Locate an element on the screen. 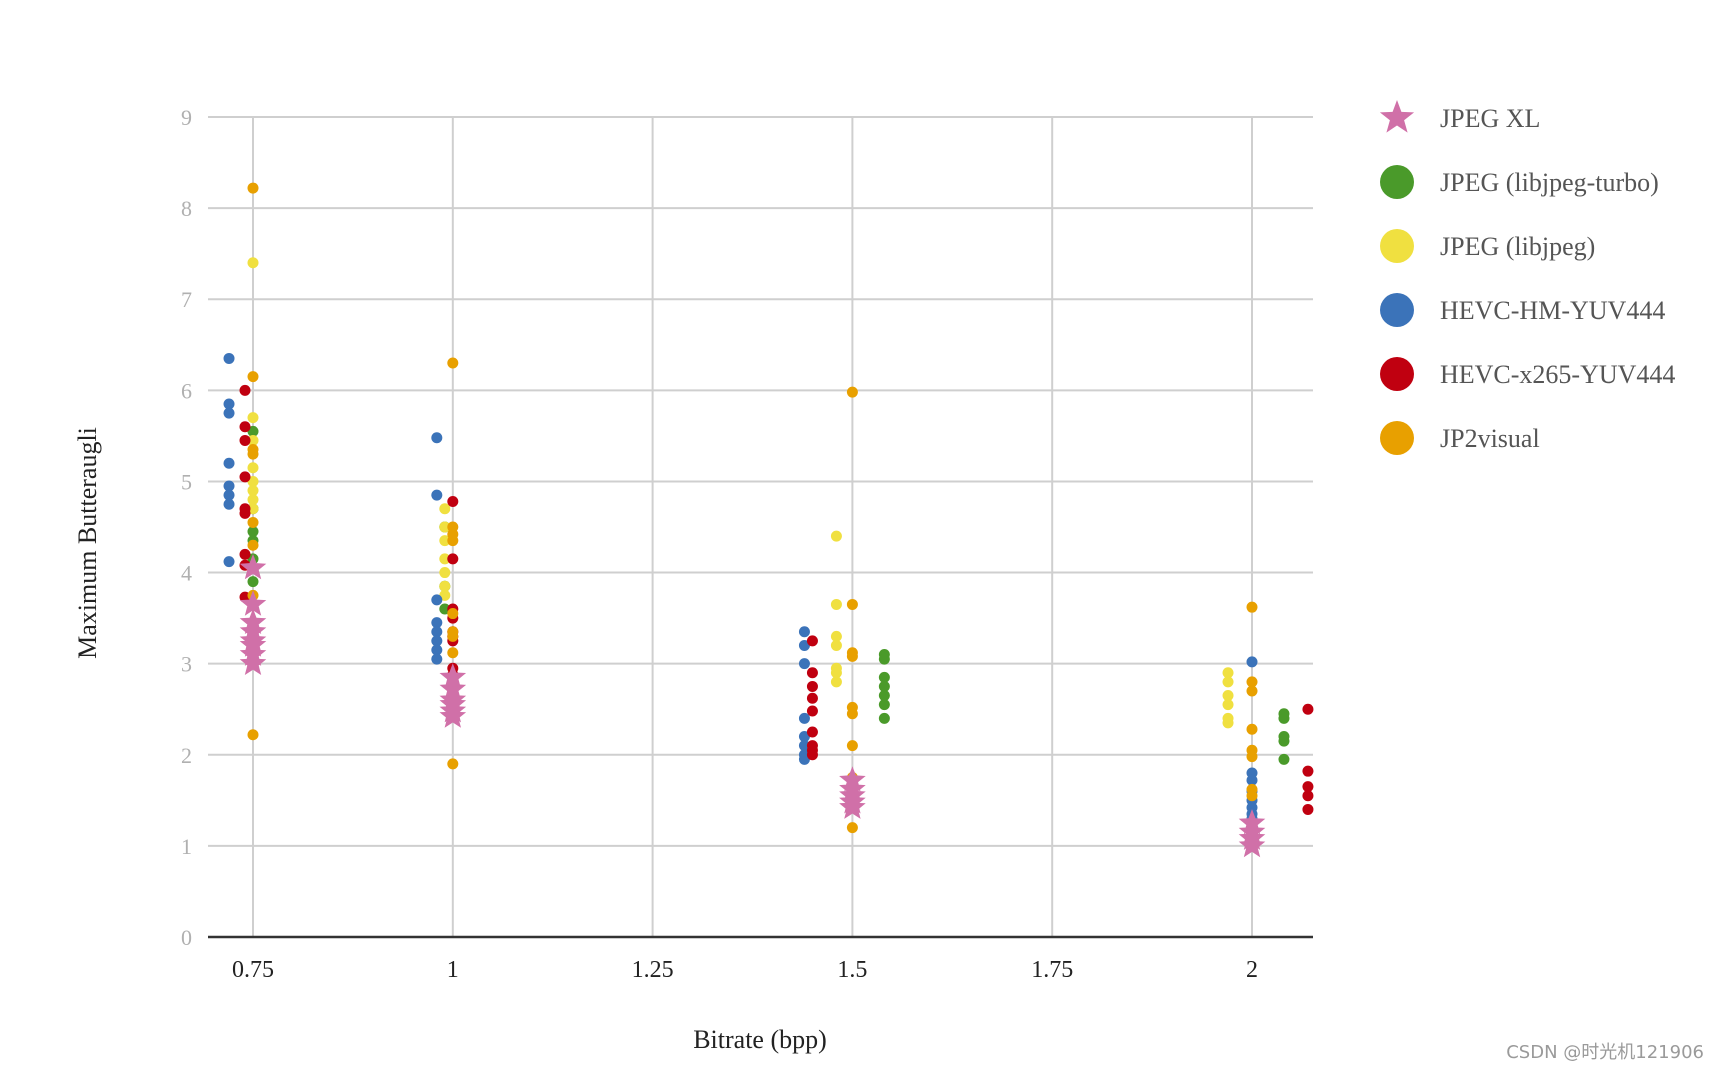 The image size is (1718, 1076). legend-star-icon is located at coordinates (1397, 116).